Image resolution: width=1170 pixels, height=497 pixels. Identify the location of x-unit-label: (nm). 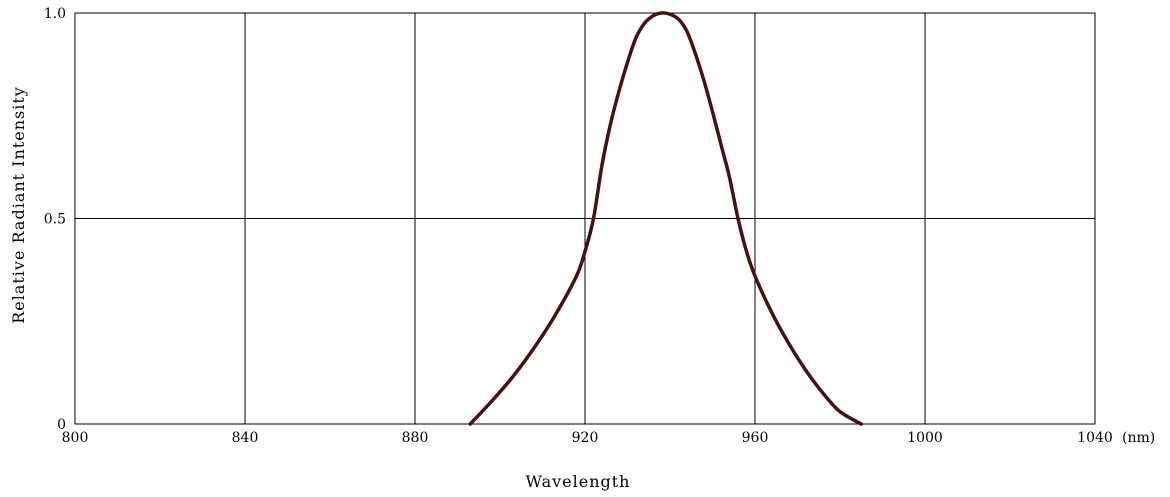
(1138, 438).